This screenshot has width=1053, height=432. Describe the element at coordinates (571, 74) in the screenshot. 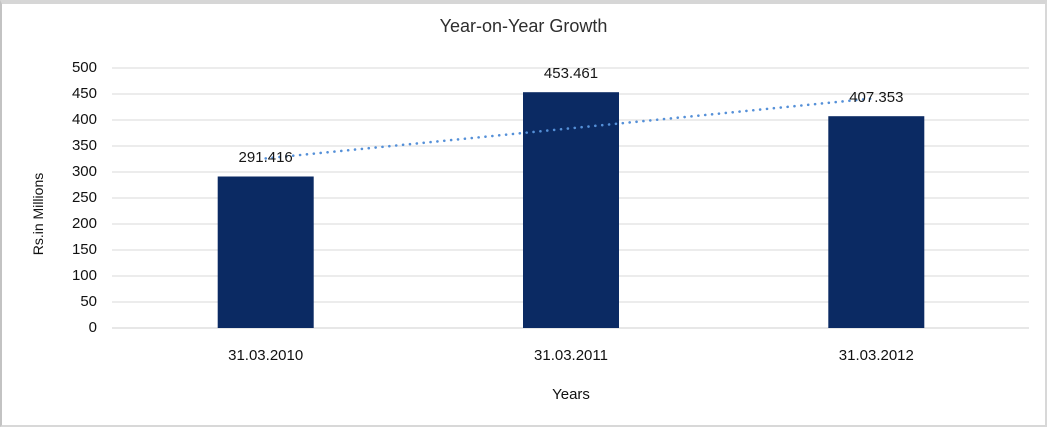

I see `data-label-31.03.2011: 453.461` at that location.